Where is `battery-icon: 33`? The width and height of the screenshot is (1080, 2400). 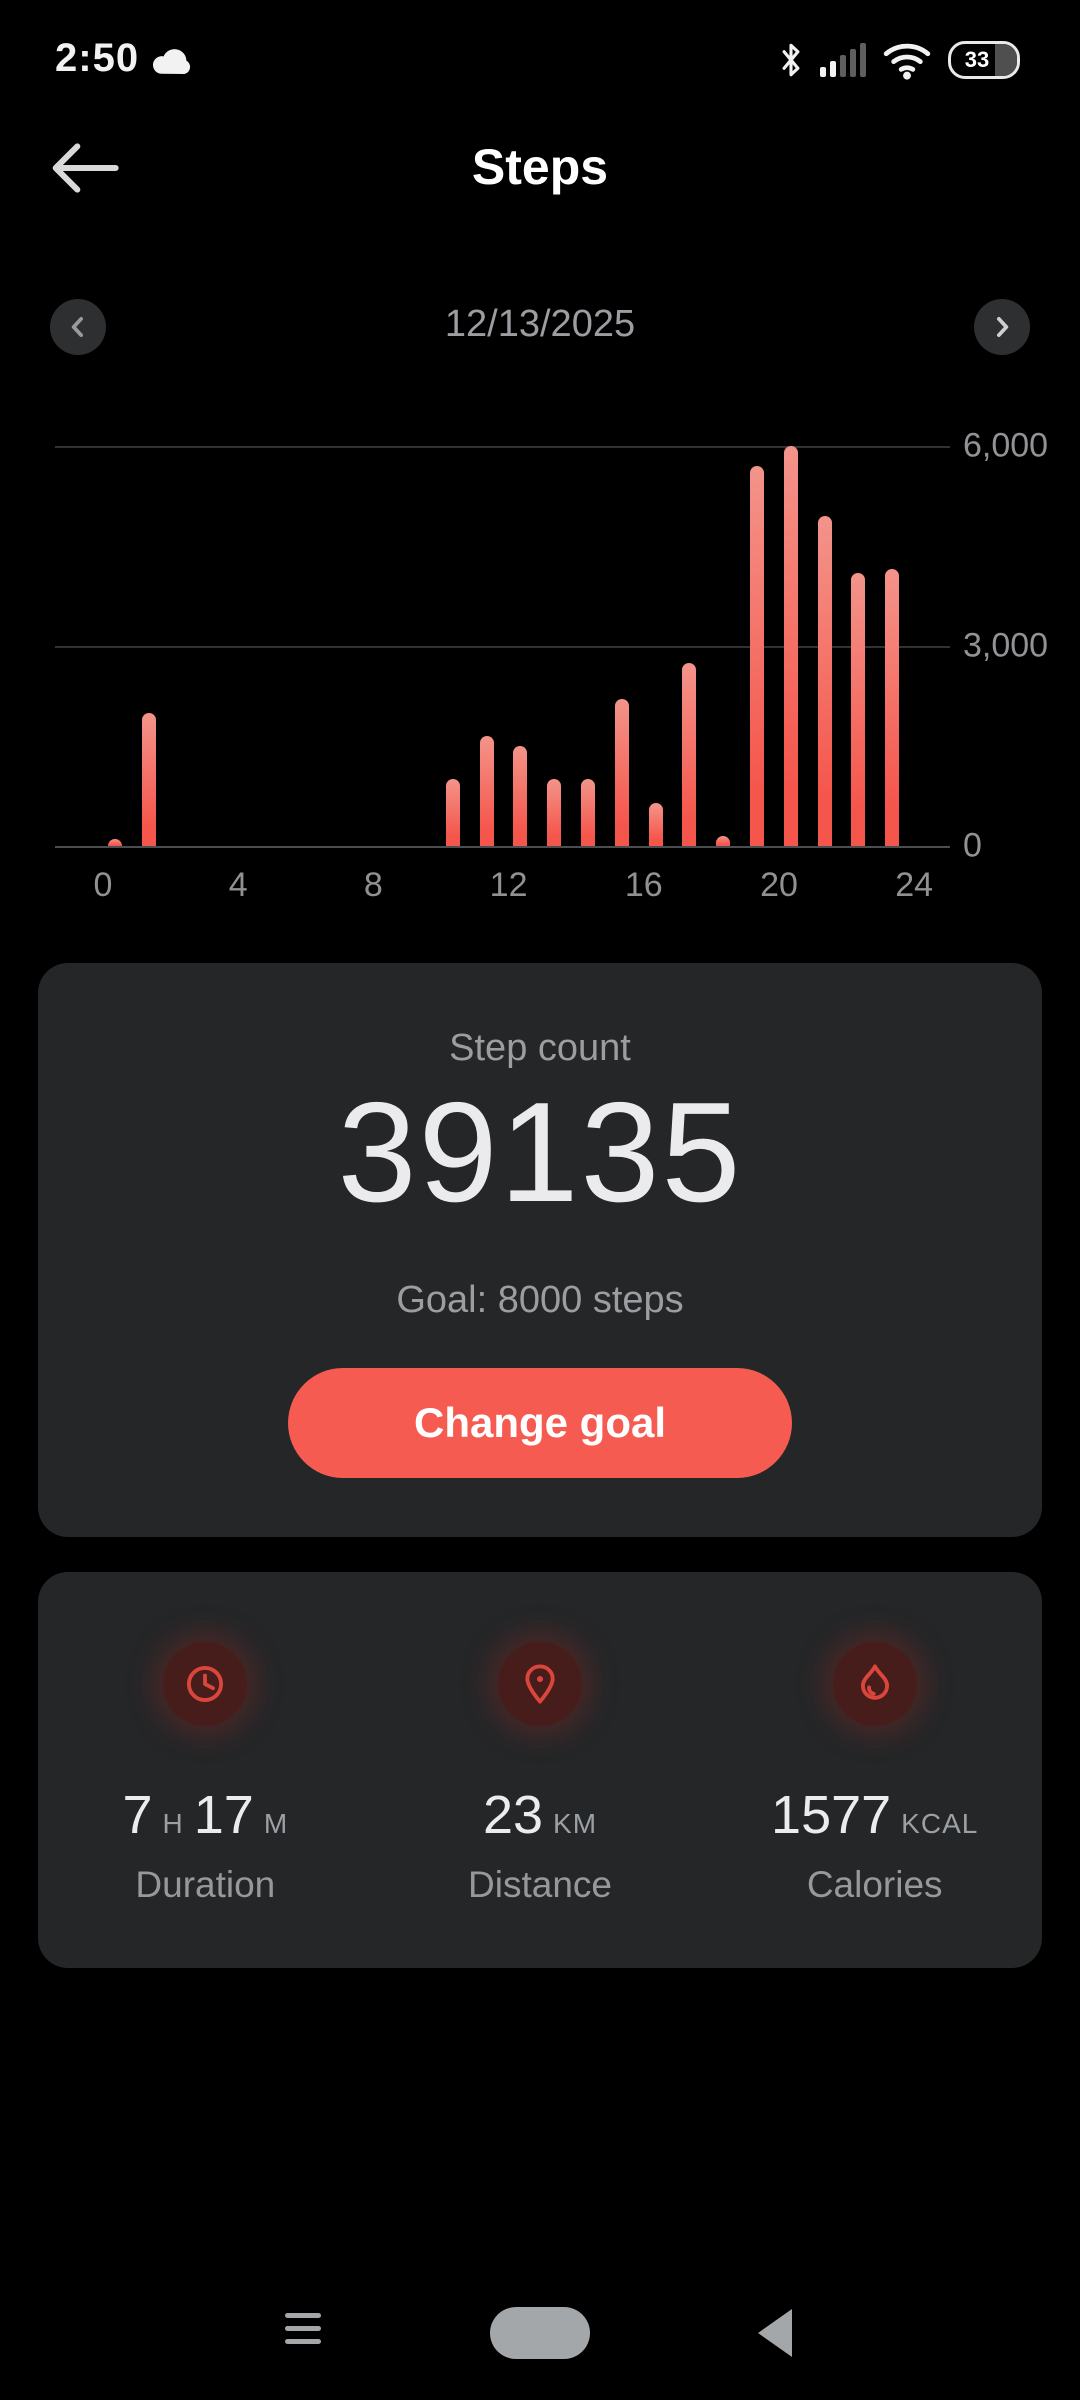 battery-icon: 33 is located at coordinates (984, 60).